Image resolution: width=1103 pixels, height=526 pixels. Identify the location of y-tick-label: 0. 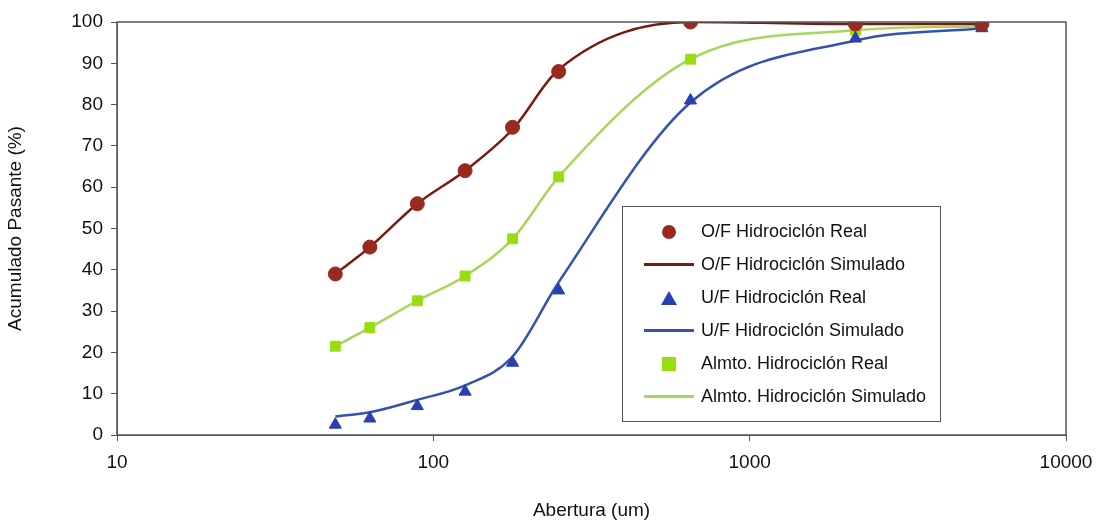
(97, 434).